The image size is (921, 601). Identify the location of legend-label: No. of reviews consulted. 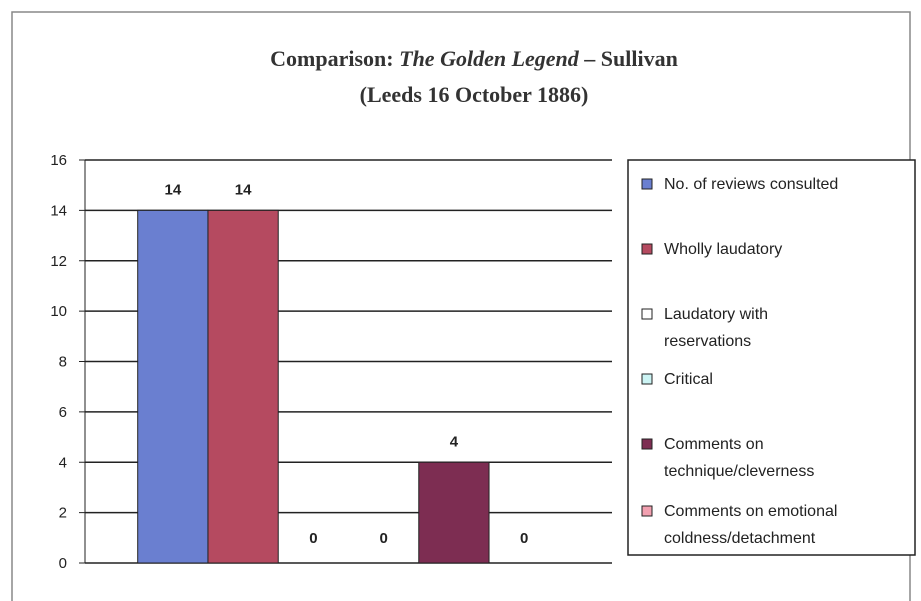
(751, 184).